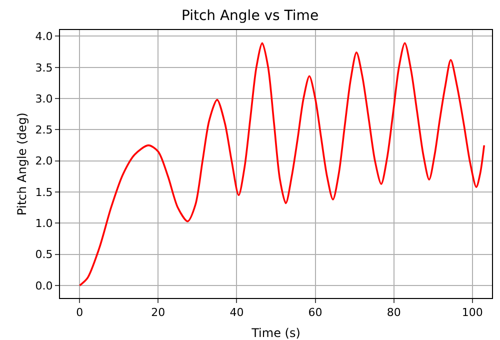  Describe the element at coordinates (44, 37) in the screenshot. I see `y-tick-label: 4.0` at that location.